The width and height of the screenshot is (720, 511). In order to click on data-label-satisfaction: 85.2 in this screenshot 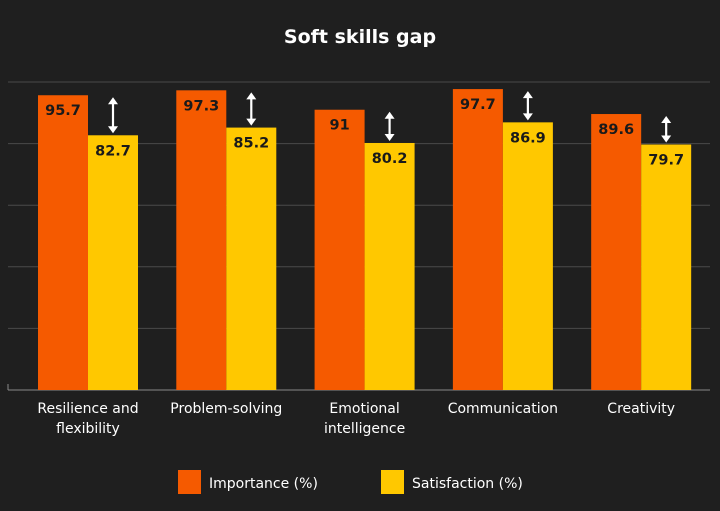, I will do `click(251, 144)`.